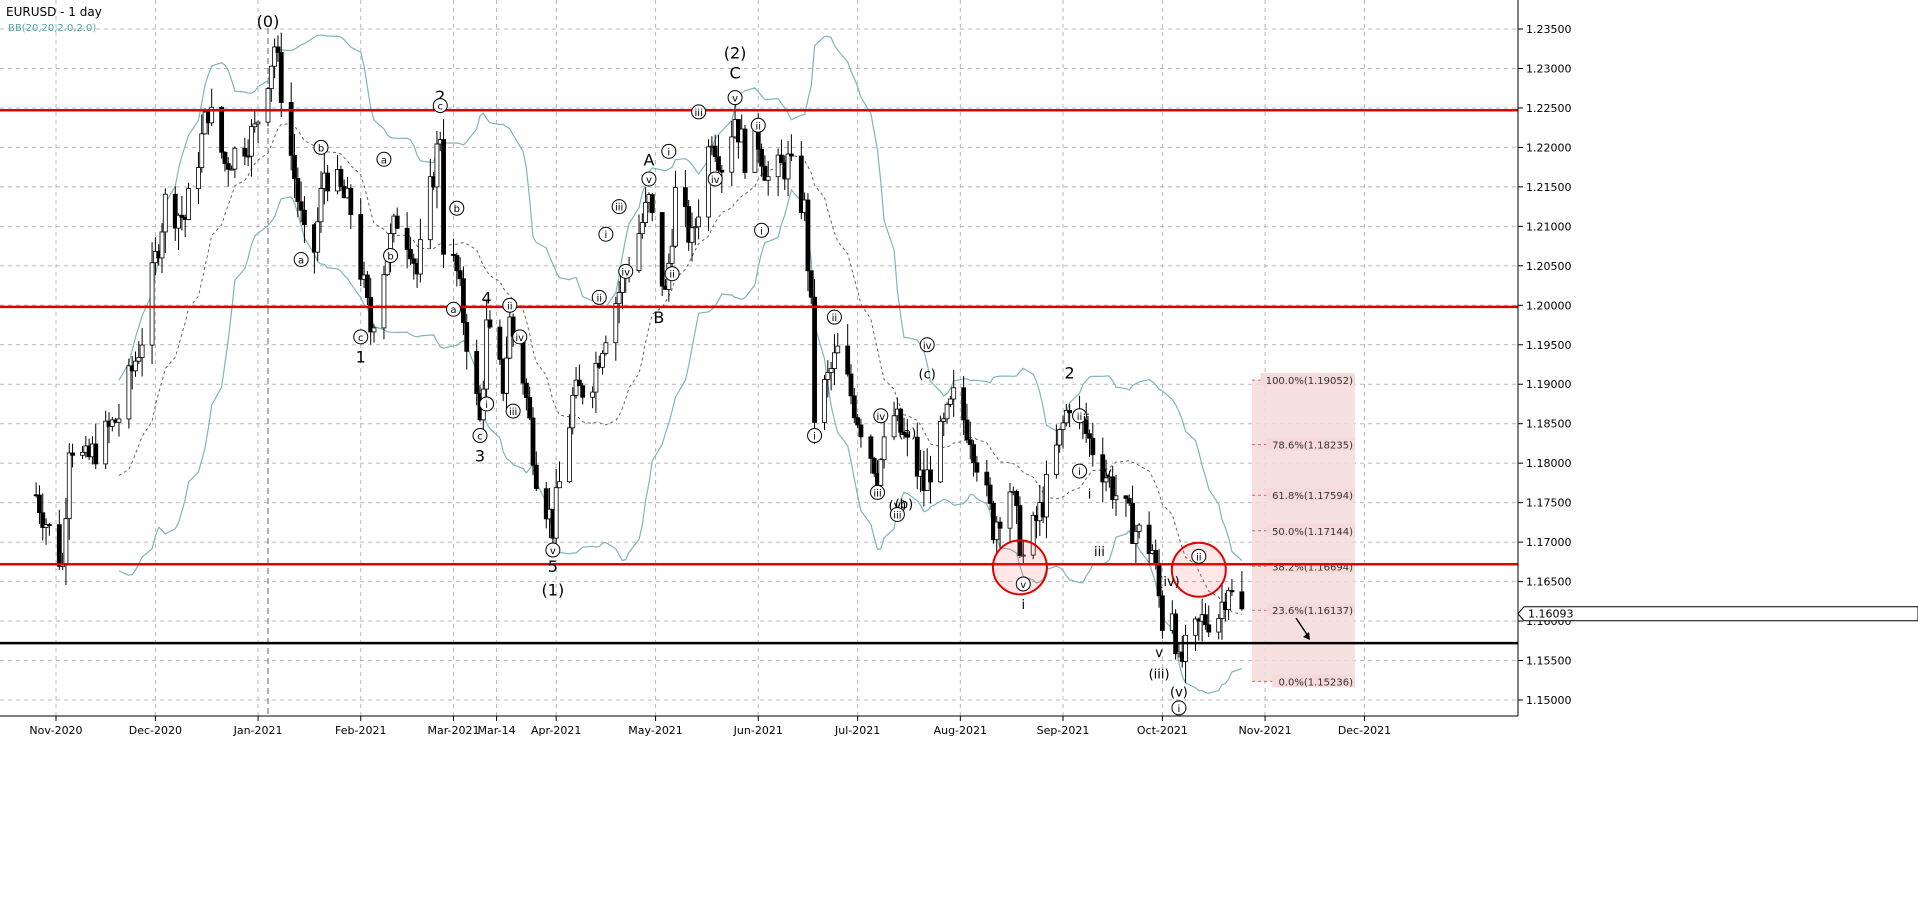 Image resolution: width=1918 pixels, height=897 pixels. What do you see at coordinates (619, 208) in the screenshot?
I see `wave-label: iii` at bounding box center [619, 208].